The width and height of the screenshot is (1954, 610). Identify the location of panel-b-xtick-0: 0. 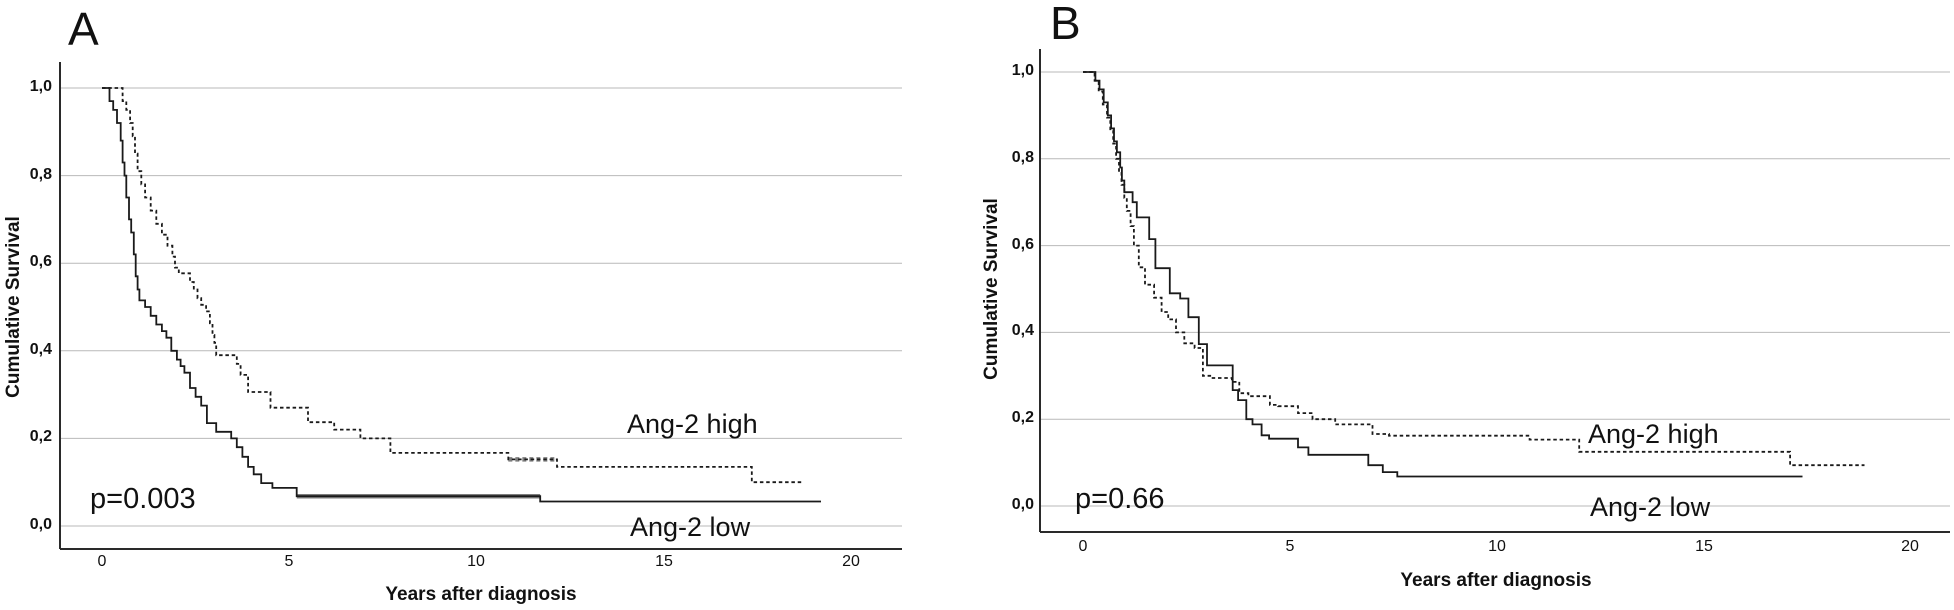
(1083, 546).